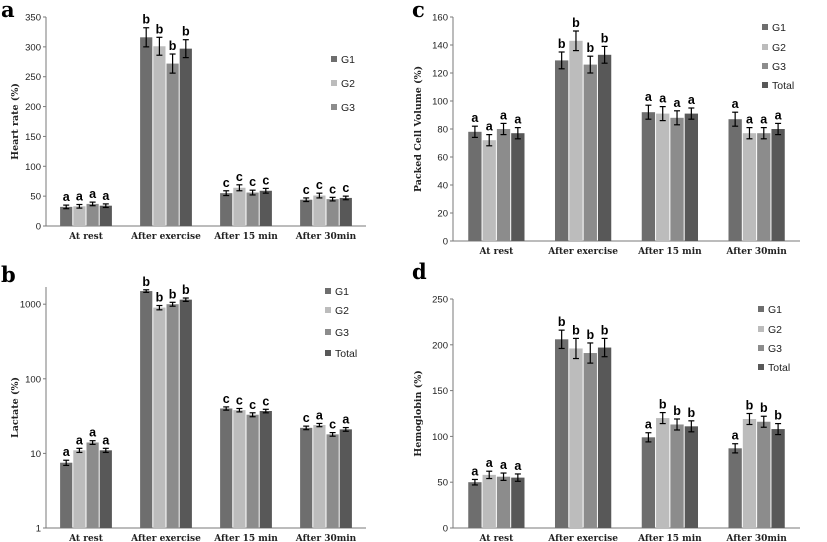 Image resolution: width=827 pixels, height=542 pixels. Describe the element at coordinates (8, 11) in the screenshot. I see `panel-label-a: a` at that location.